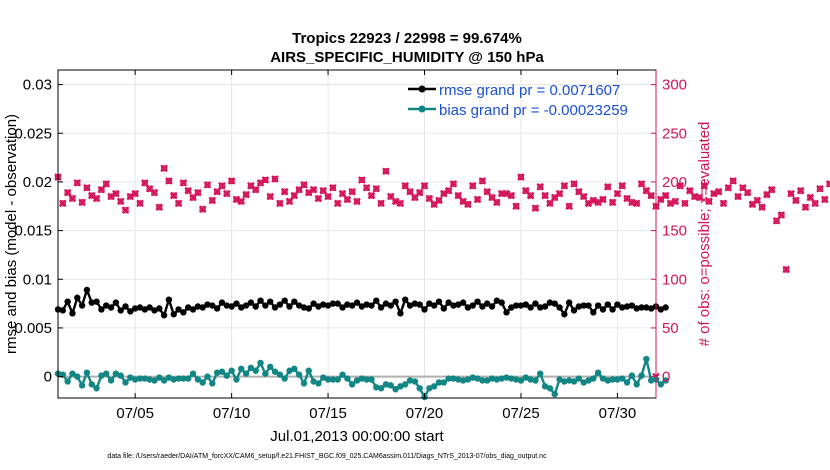  I want to click on y-right-tick-label: 100, so click(674, 279).